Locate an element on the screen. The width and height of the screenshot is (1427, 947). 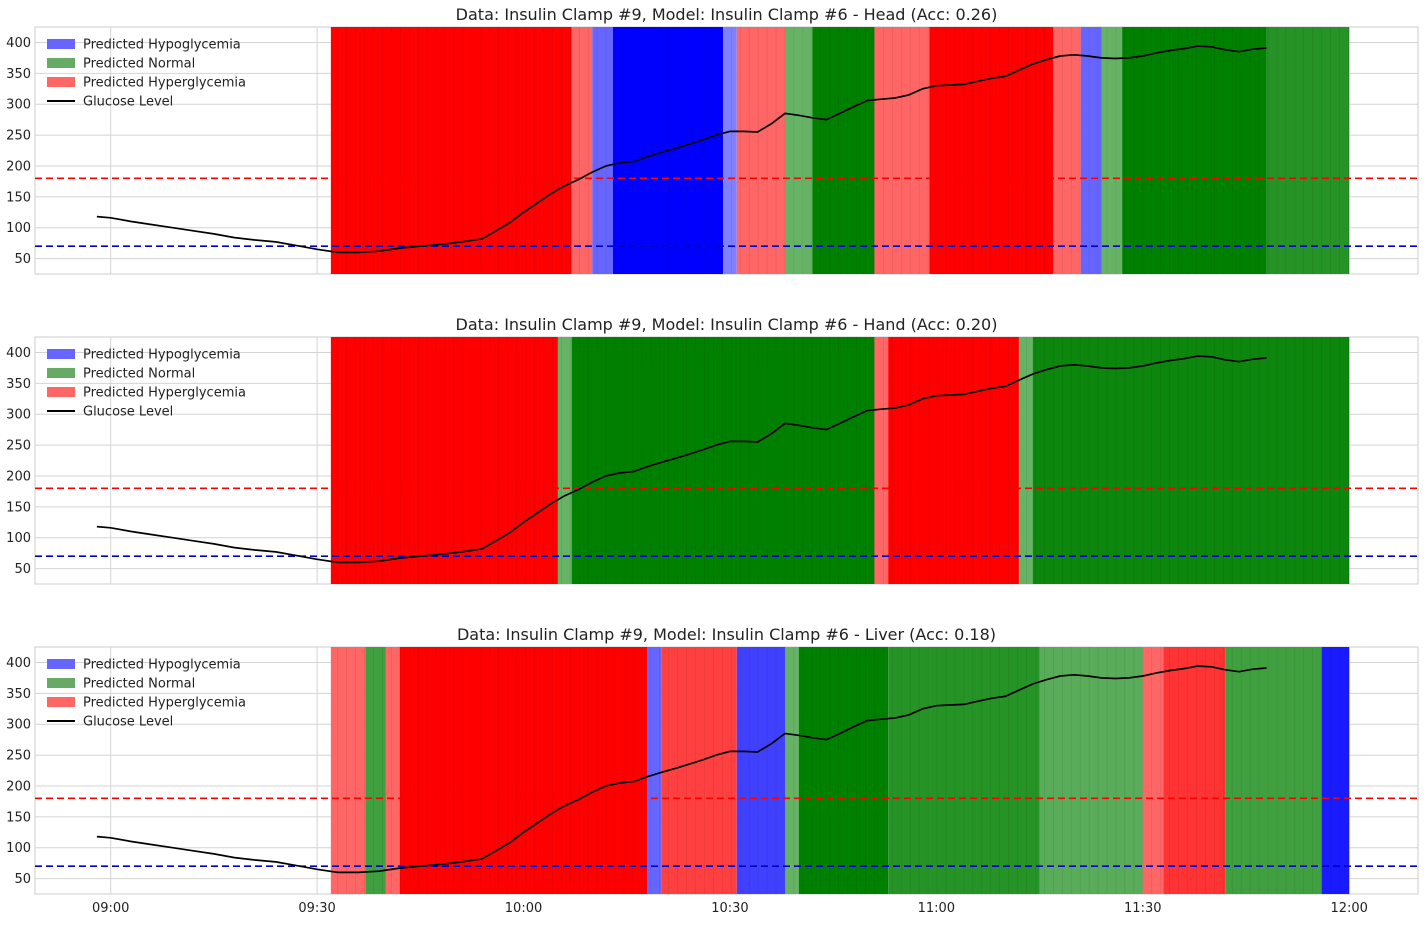
x-tick-label: 12:00 is located at coordinates (1348, 908).